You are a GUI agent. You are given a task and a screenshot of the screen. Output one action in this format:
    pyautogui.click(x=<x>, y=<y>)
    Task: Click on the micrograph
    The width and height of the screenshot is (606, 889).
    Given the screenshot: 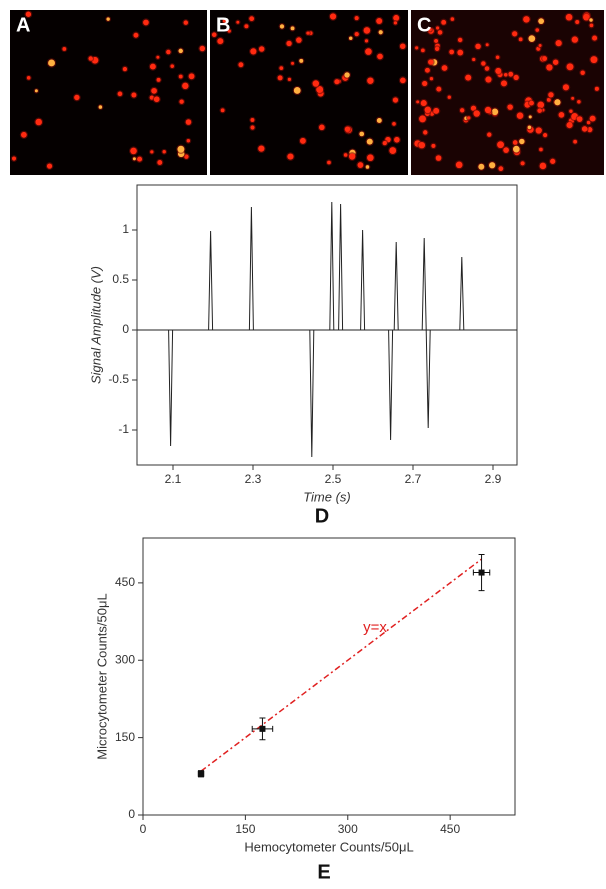 What is the action you would take?
    pyautogui.click(x=108, y=92)
    